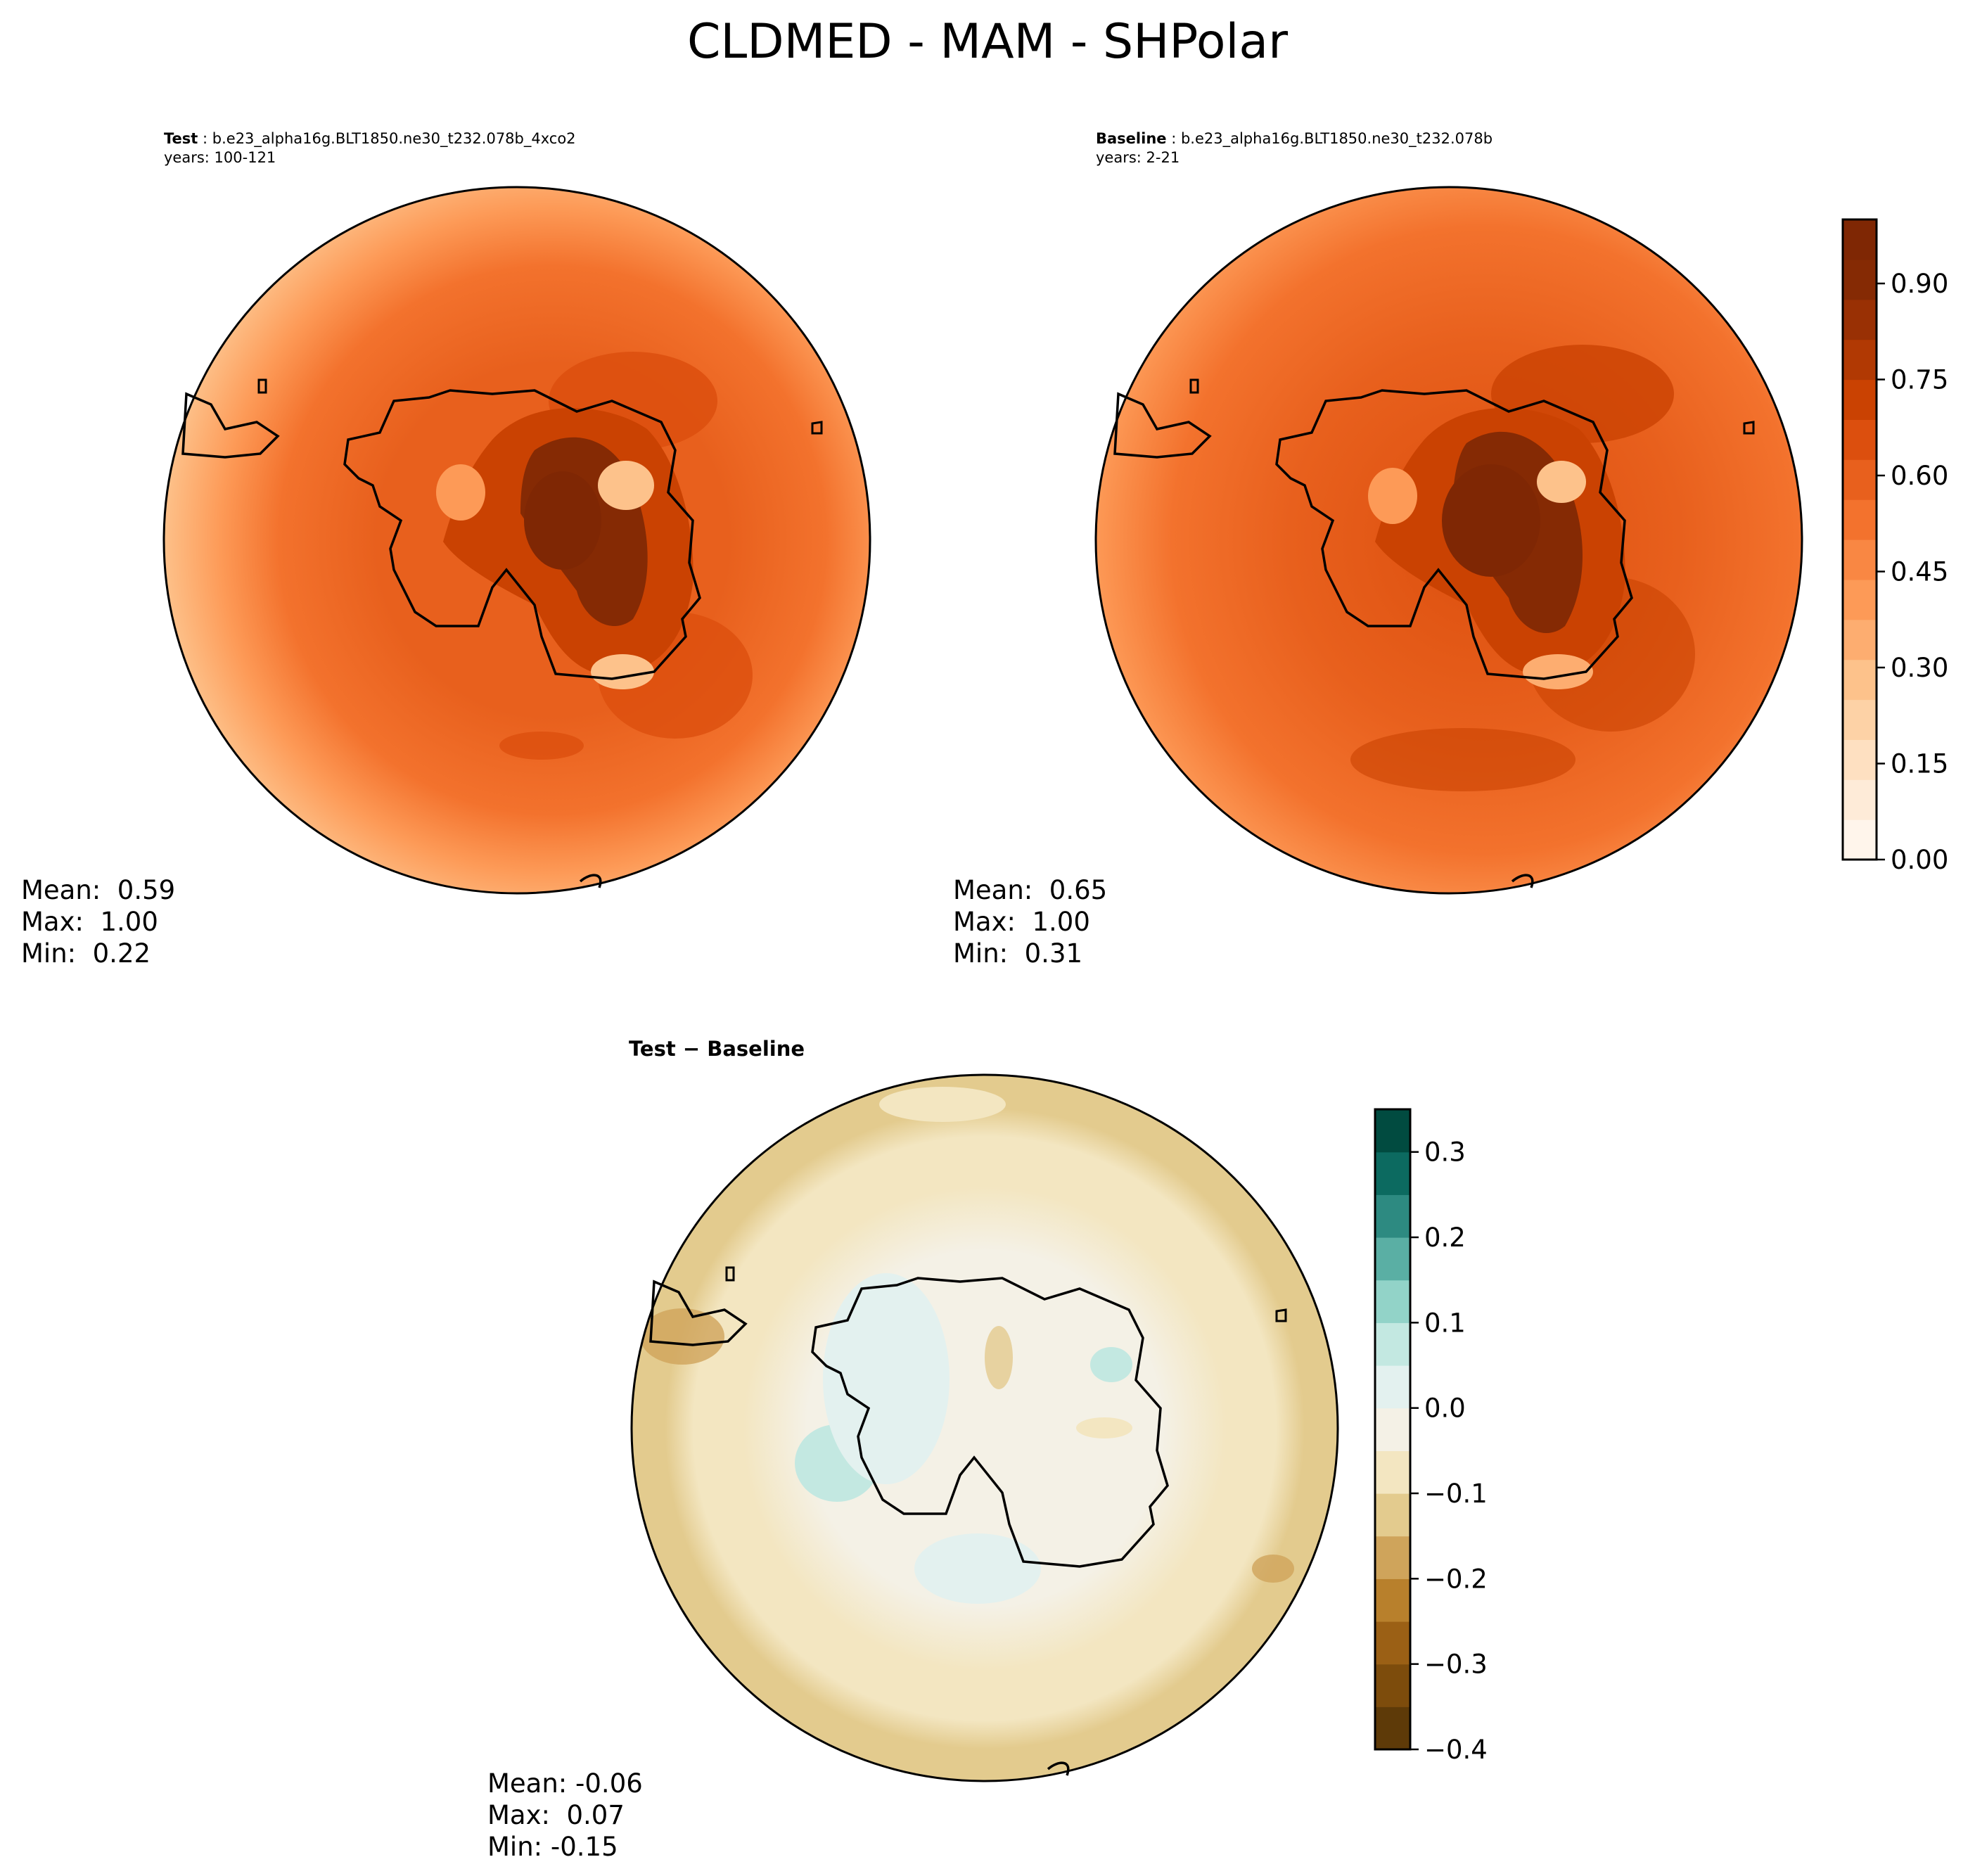  I want to click on diff-colorbar-tick-label: 0.1, so click(1445, 1323).